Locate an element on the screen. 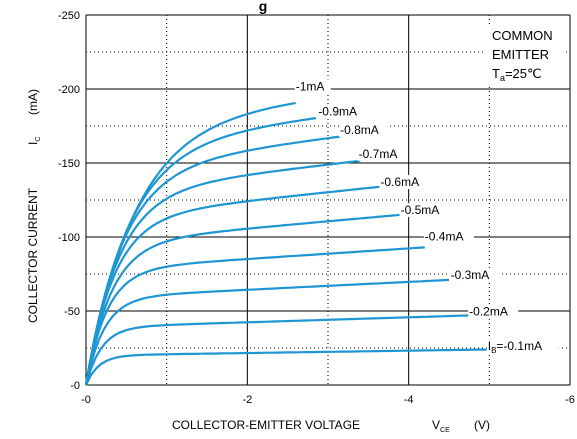 The image size is (577, 439). y-axis-subscript: C is located at coordinates (38, 139).